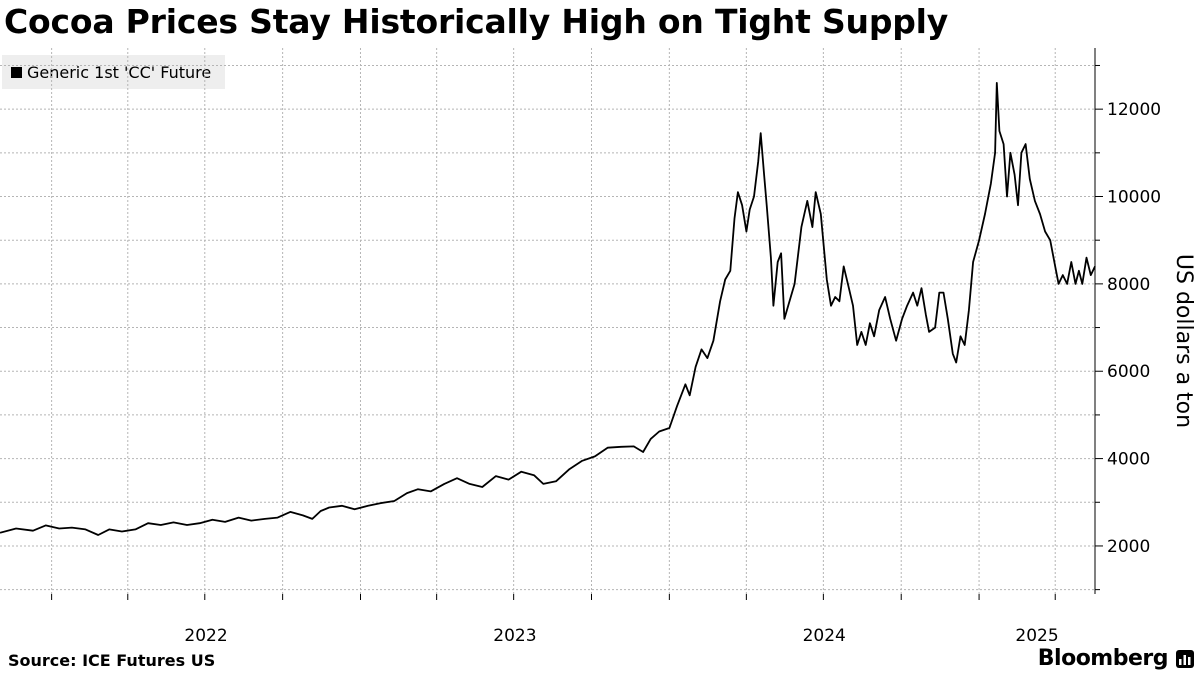 The image size is (1200, 675). Describe the element at coordinates (205, 636) in the screenshot. I see `x-tick-label: 2022` at that location.